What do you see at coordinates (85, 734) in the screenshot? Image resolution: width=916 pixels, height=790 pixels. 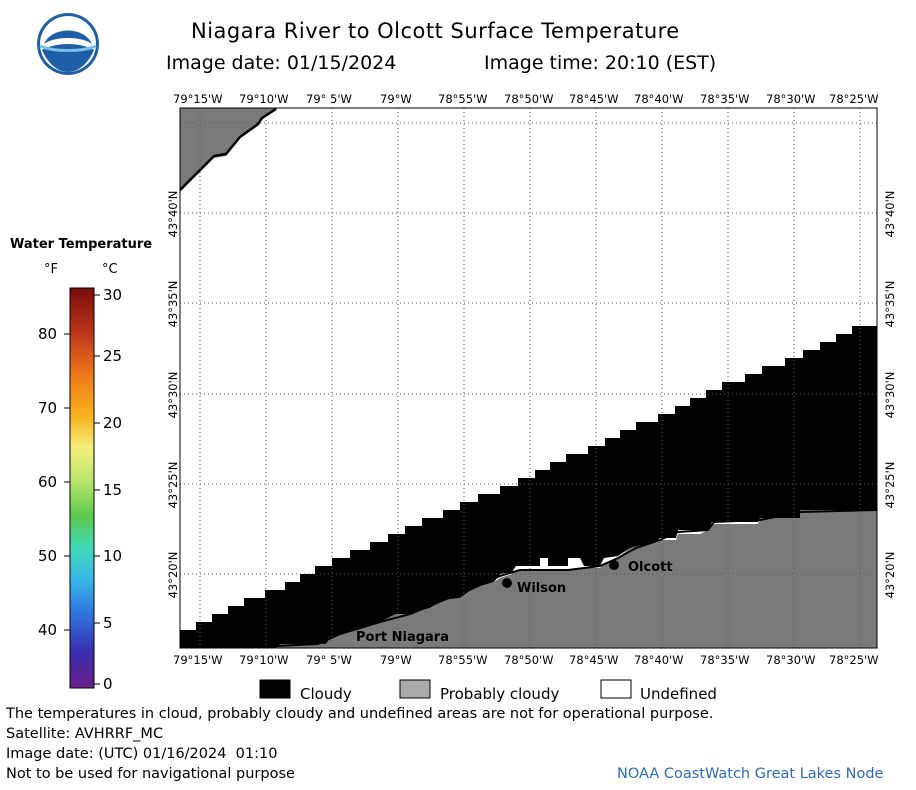 I see `footer-satellite: Satellite: AVHRRF_MC` at bounding box center [85, 734].